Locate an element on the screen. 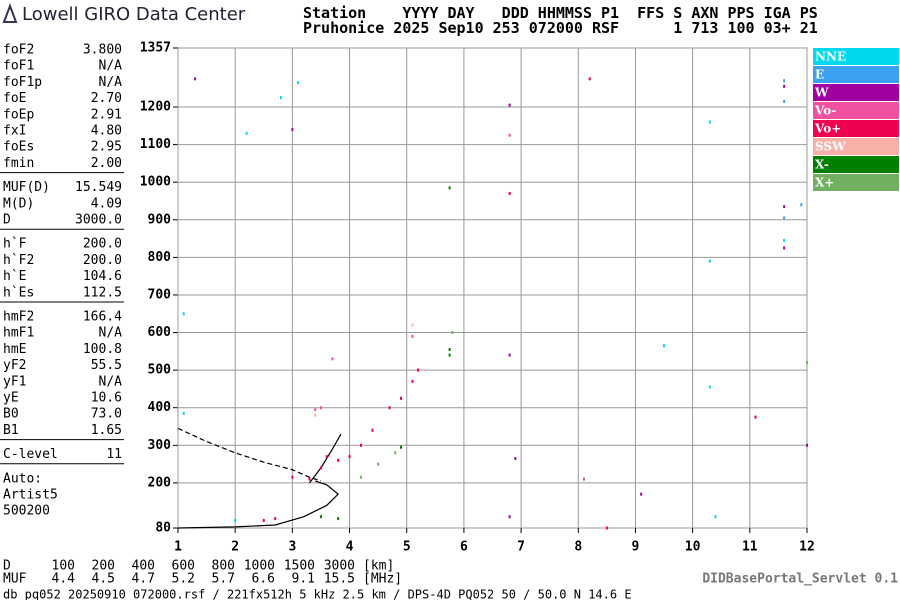 This screenshot has width=900, height=600. x-tick-label: 7 is located at coordinates (521, 547).